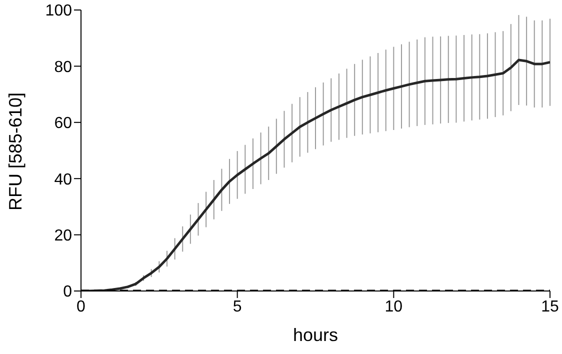 Image resolution: width=562 pixels, height=354 pixels. What do you see at coordinates (67, 292) in the screenshot?
I see `y-tick-label: 0` at bounding box center [67, 292].